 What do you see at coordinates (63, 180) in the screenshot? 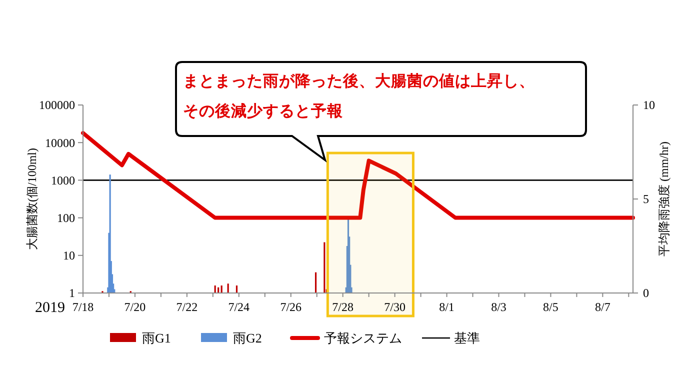
I see `y-tick-label: 1000` at bounding box center [63, 180].